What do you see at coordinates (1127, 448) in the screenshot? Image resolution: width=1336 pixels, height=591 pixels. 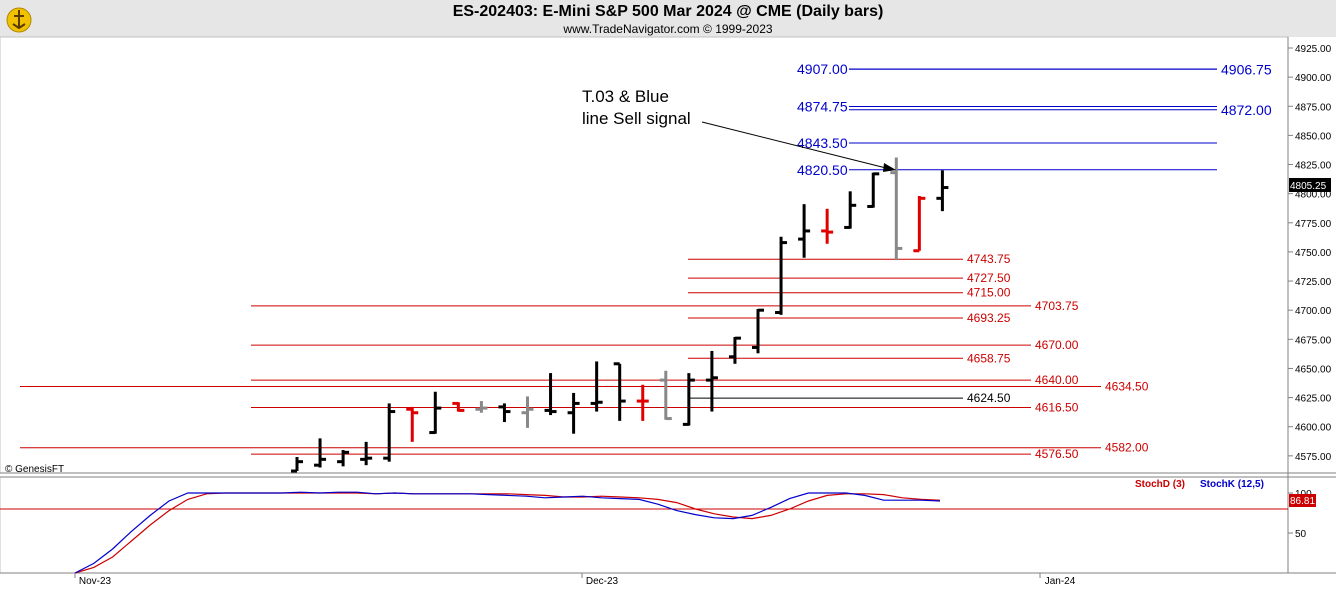 I see `level-label: 4582.00` at bounding box center [1127, 448].